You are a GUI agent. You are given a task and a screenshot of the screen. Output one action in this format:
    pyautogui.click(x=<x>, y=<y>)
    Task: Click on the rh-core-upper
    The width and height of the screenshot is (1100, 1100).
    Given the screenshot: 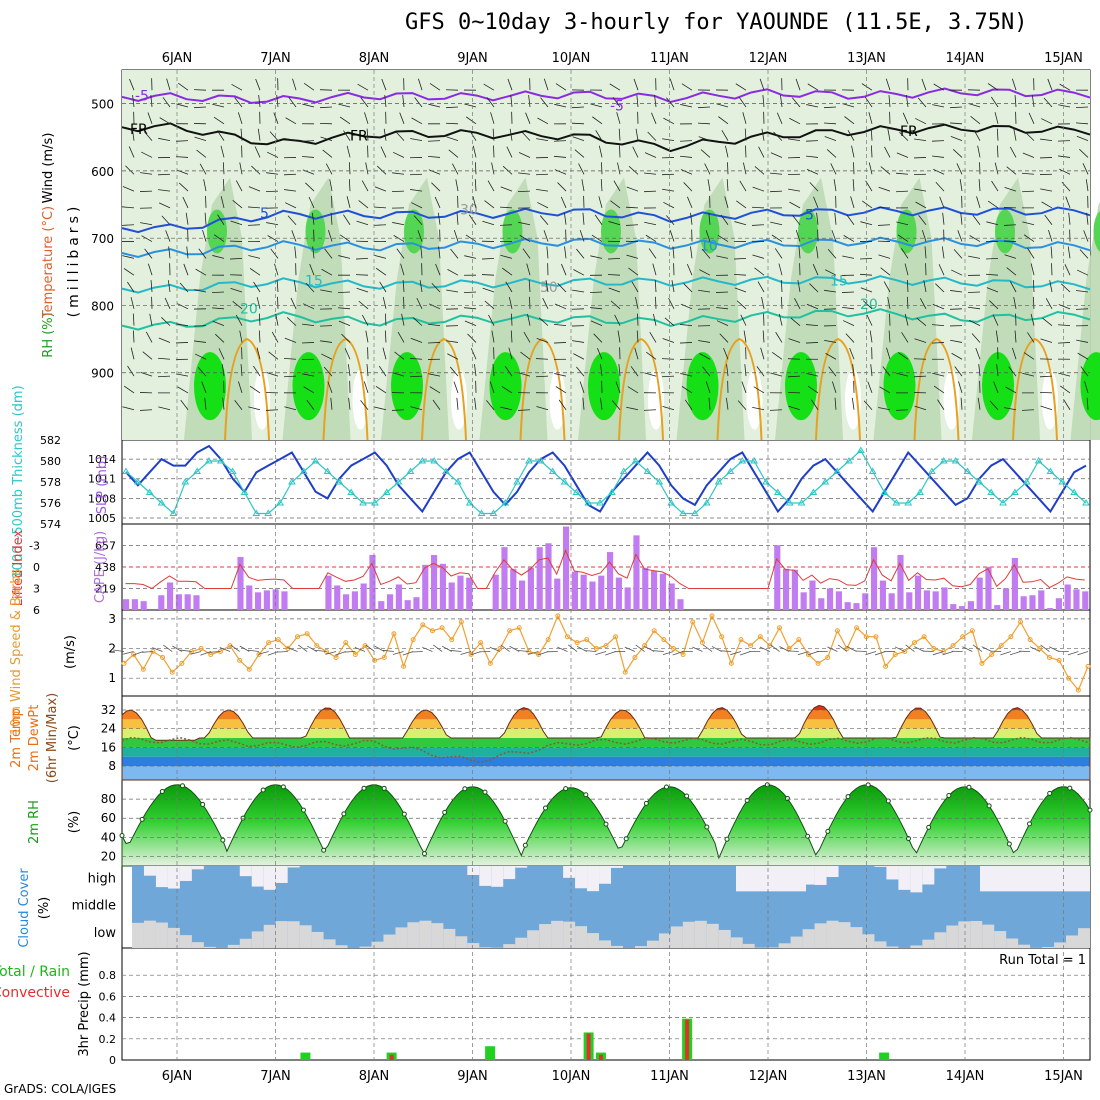 What is the action you would take?
    pyautogui.click(x=906, y=231)
    